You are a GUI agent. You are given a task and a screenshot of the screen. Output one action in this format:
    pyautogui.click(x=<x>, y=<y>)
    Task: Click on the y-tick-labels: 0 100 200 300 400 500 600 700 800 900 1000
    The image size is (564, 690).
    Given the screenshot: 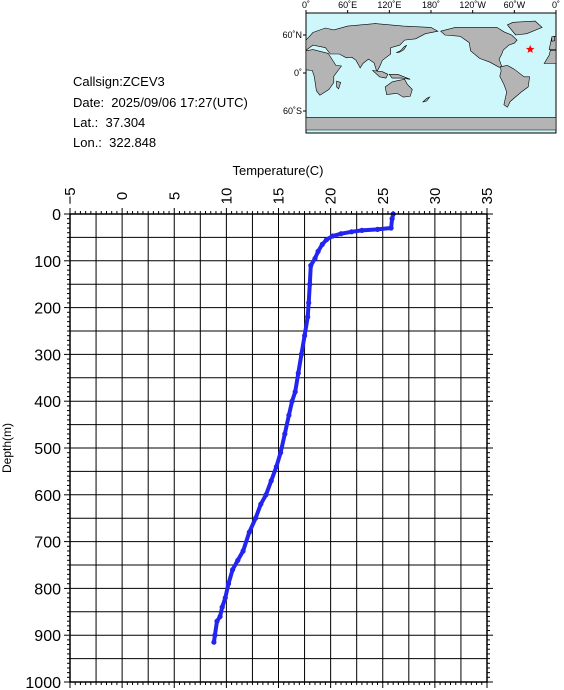 What is the action you would take?
    pyautogui.click(x=43, y=448)
    